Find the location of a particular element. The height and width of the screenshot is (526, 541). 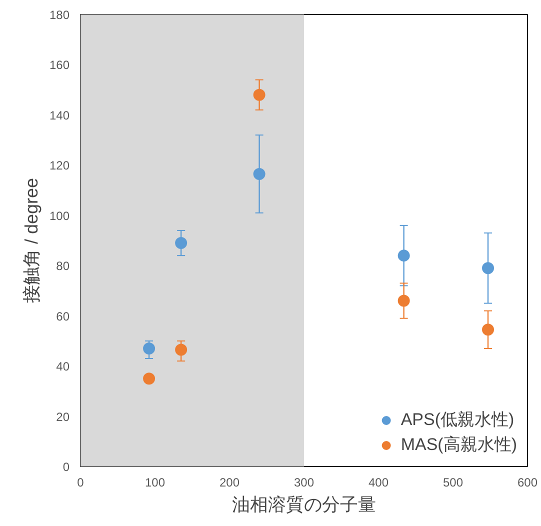

y-tick-label: 60 is located at coordinates (63, 316).